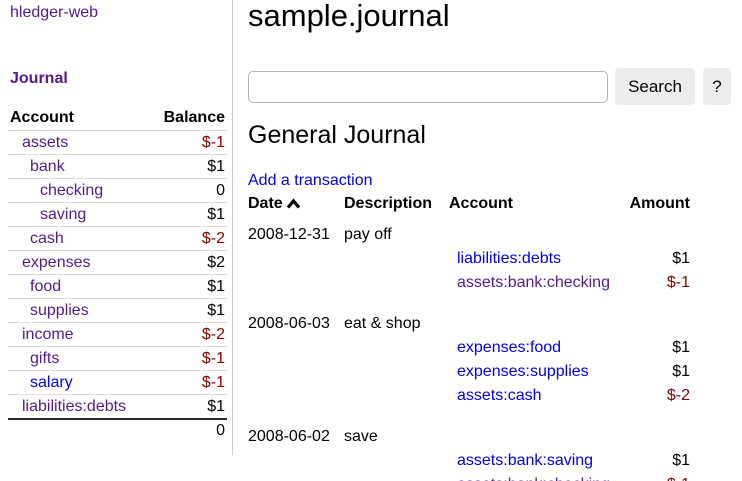 Image resolution: width=742 pixels, height=481 pixels. What do you see at coordinates (117, 358) in the screenshot?
I see `account-row-gifts: gifts $-1` at bounding box center [117, 358].